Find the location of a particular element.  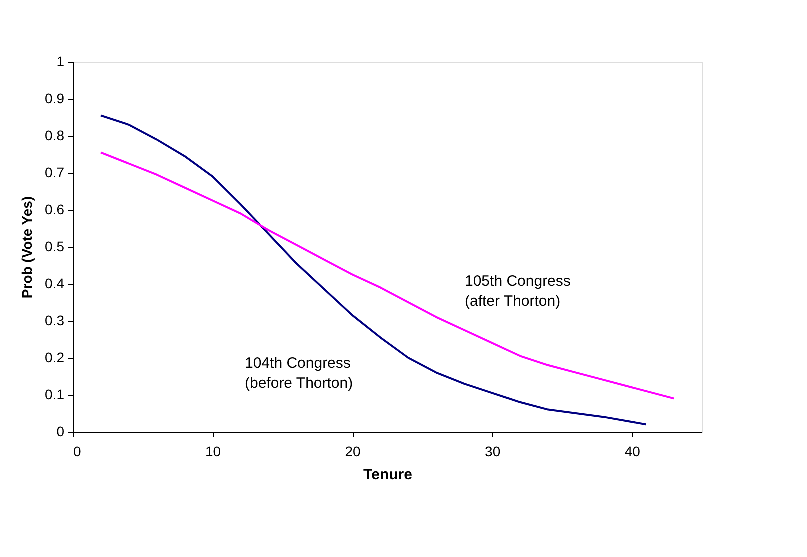

y-tick-label: 0.2 is located at coordinates (55, 358).